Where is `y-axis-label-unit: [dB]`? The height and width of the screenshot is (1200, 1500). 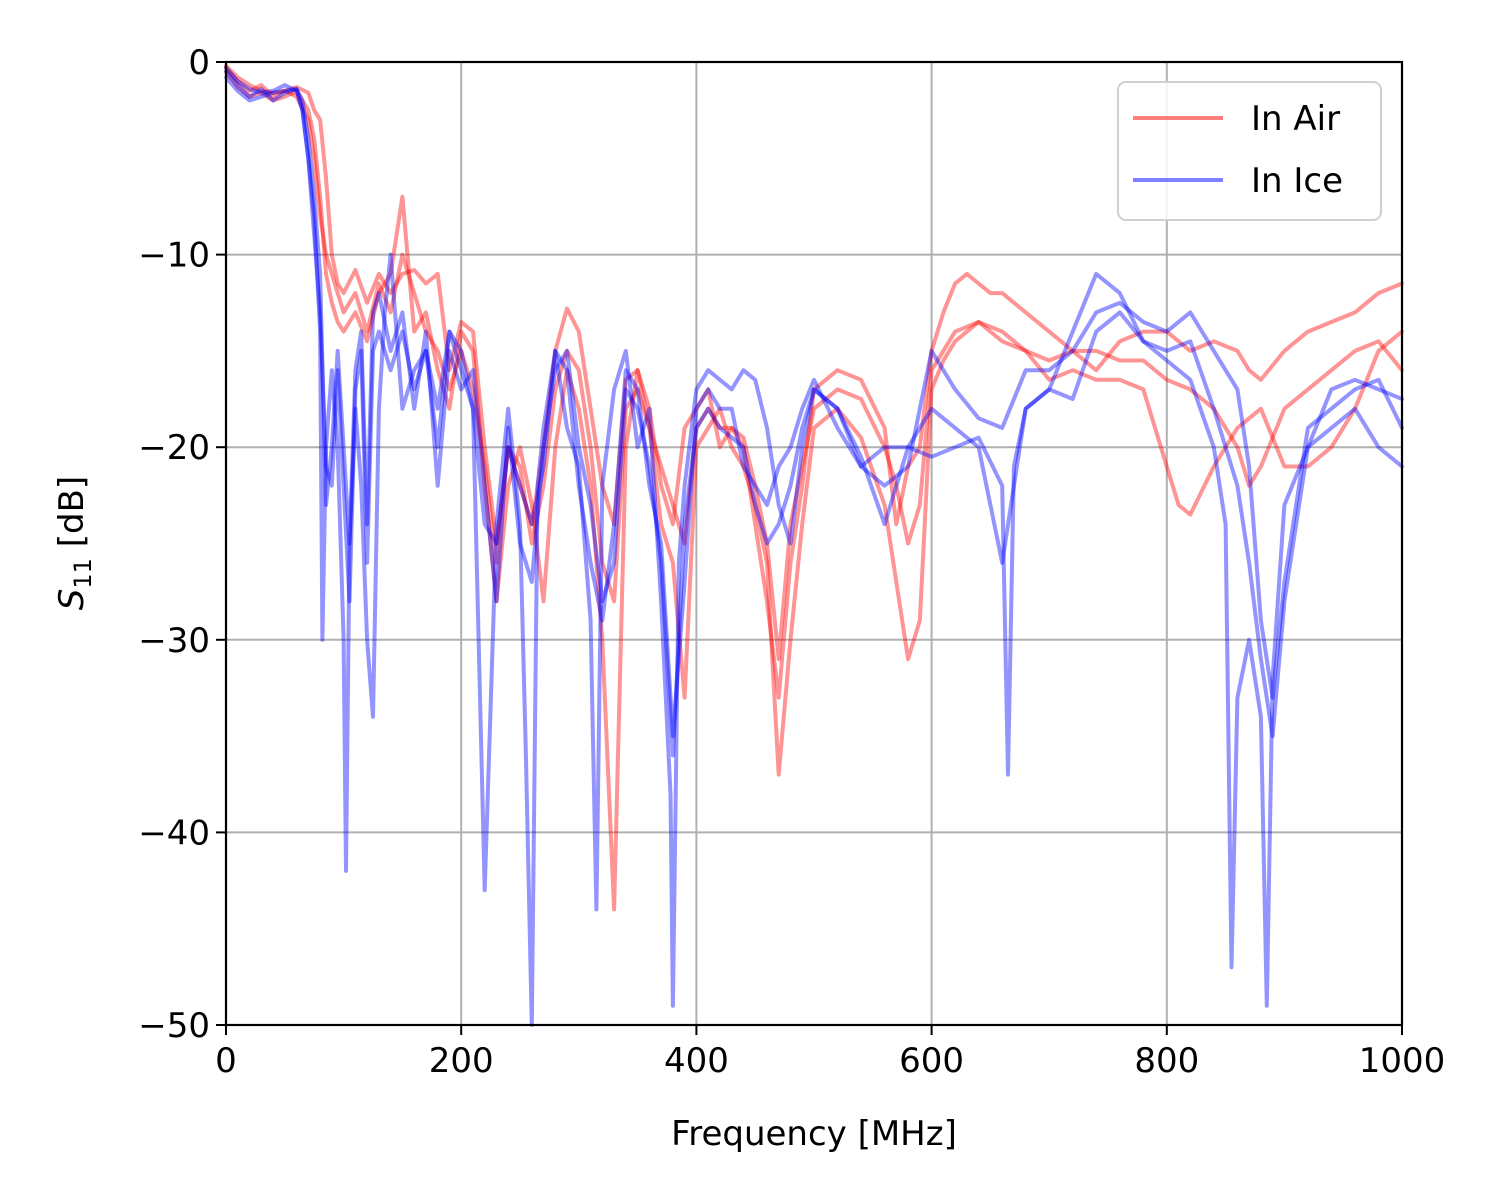
y-axis-label-unit: [dB] is located at coordinates (72, 517).